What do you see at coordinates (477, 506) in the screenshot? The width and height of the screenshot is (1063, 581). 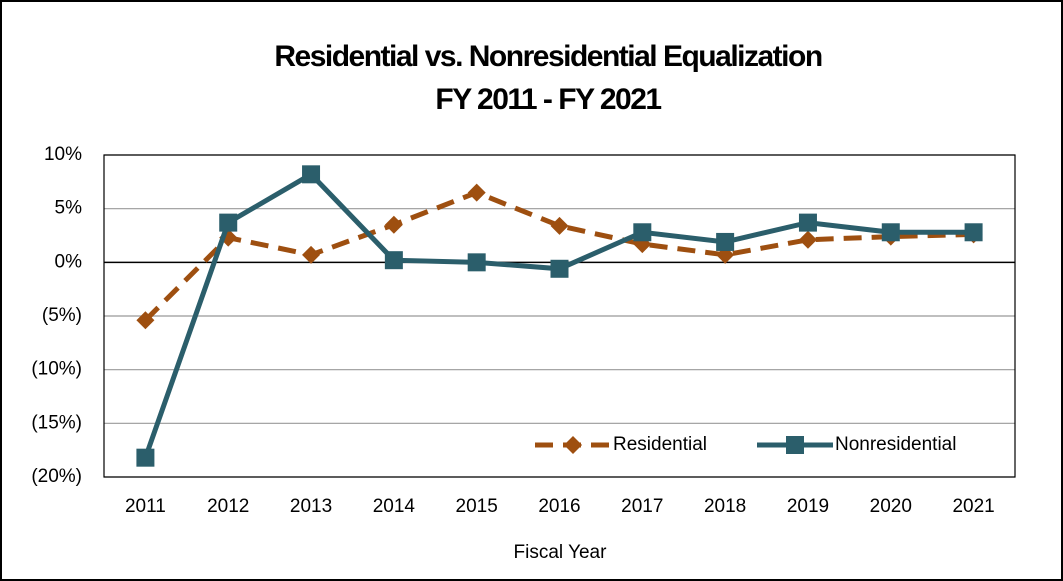 I see `x-tick-label: 2015` at bounding box center [477, 506].